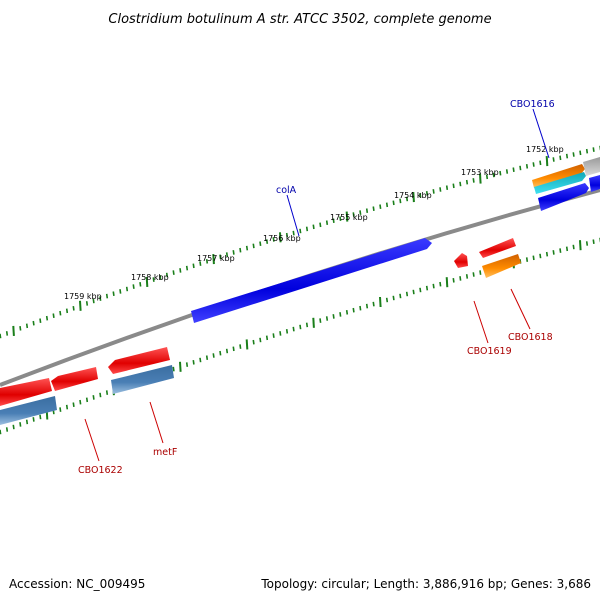 This screenshot has height=600, width=600. Describe the element at coordinates (594, 183) in the screenshot. I see `gene-blue-edge` at that location.